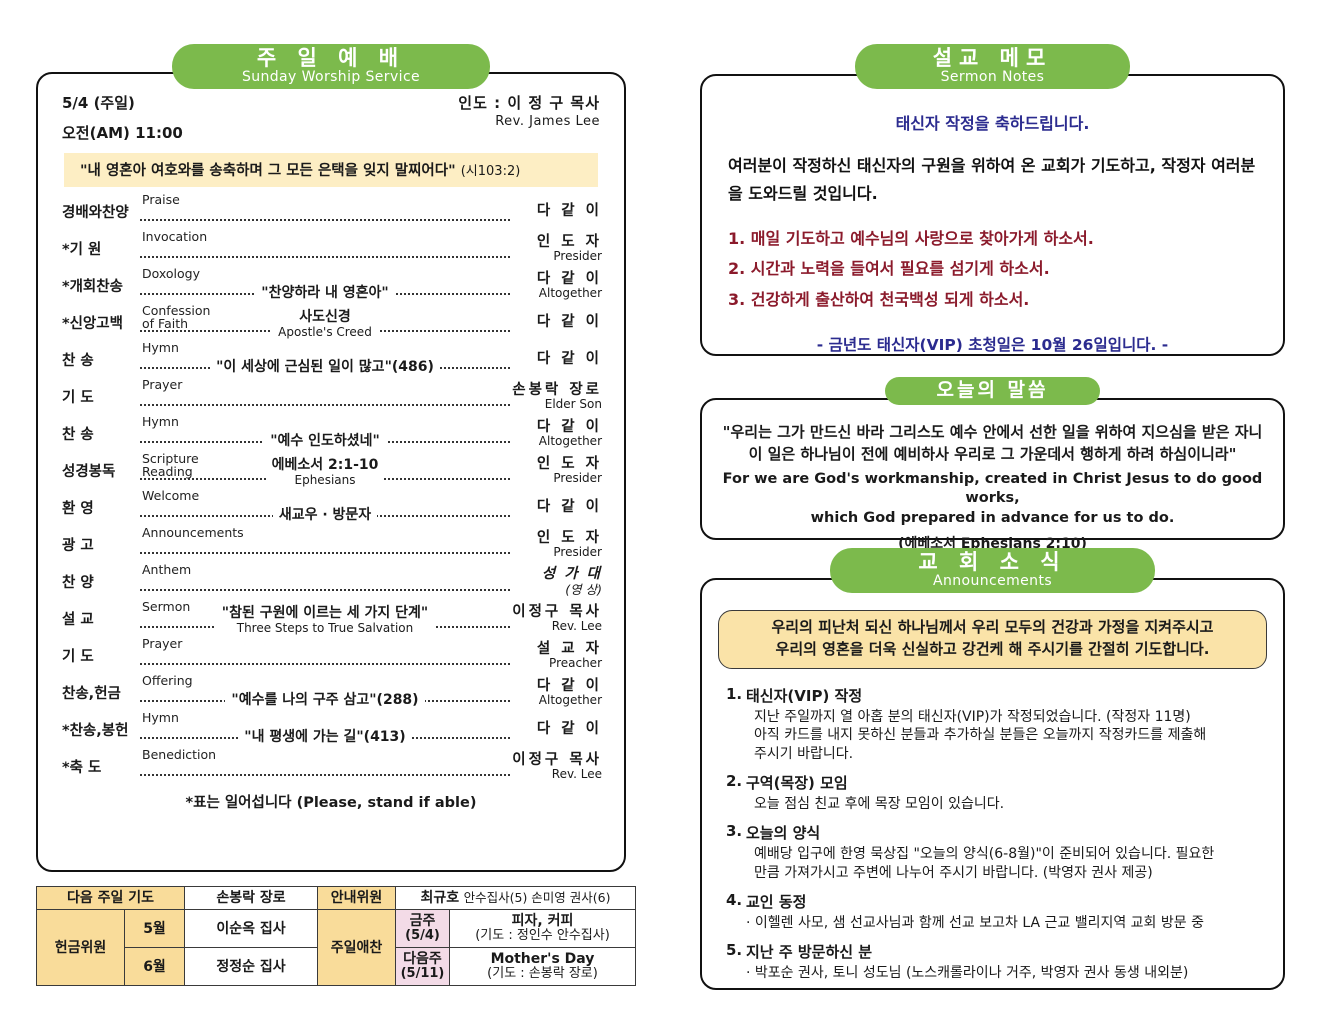  Describe the element at coordinates (440, 898) in the screenshot. I see `usher-name: 최규호` at that location.